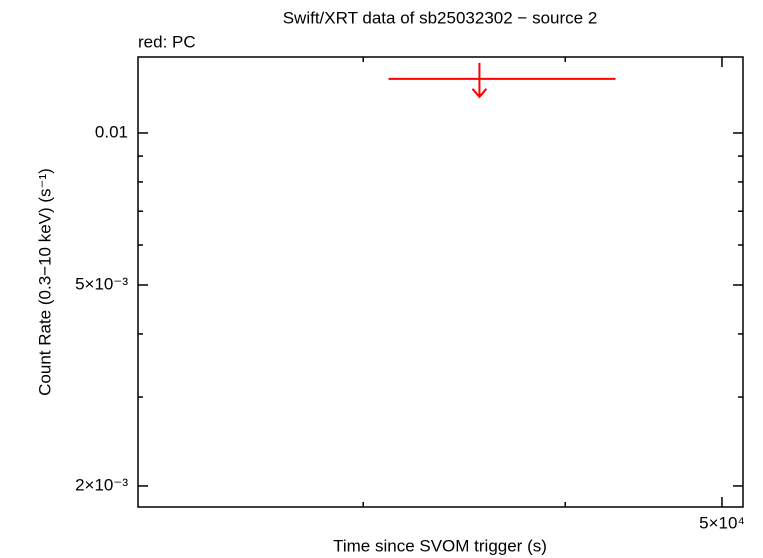 The image size is (763, 558). I want to click on x-axis-label: Time since SVOM trigger (s), so click(440, 545).